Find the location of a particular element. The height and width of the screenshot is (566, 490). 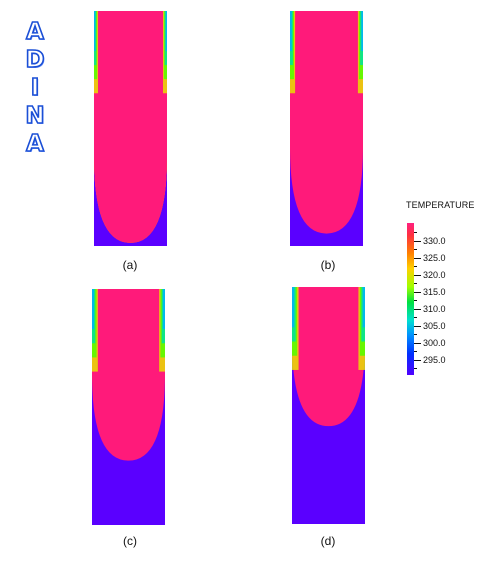

legend-tick-330: 330.0 is located at coordinates (430, 241).